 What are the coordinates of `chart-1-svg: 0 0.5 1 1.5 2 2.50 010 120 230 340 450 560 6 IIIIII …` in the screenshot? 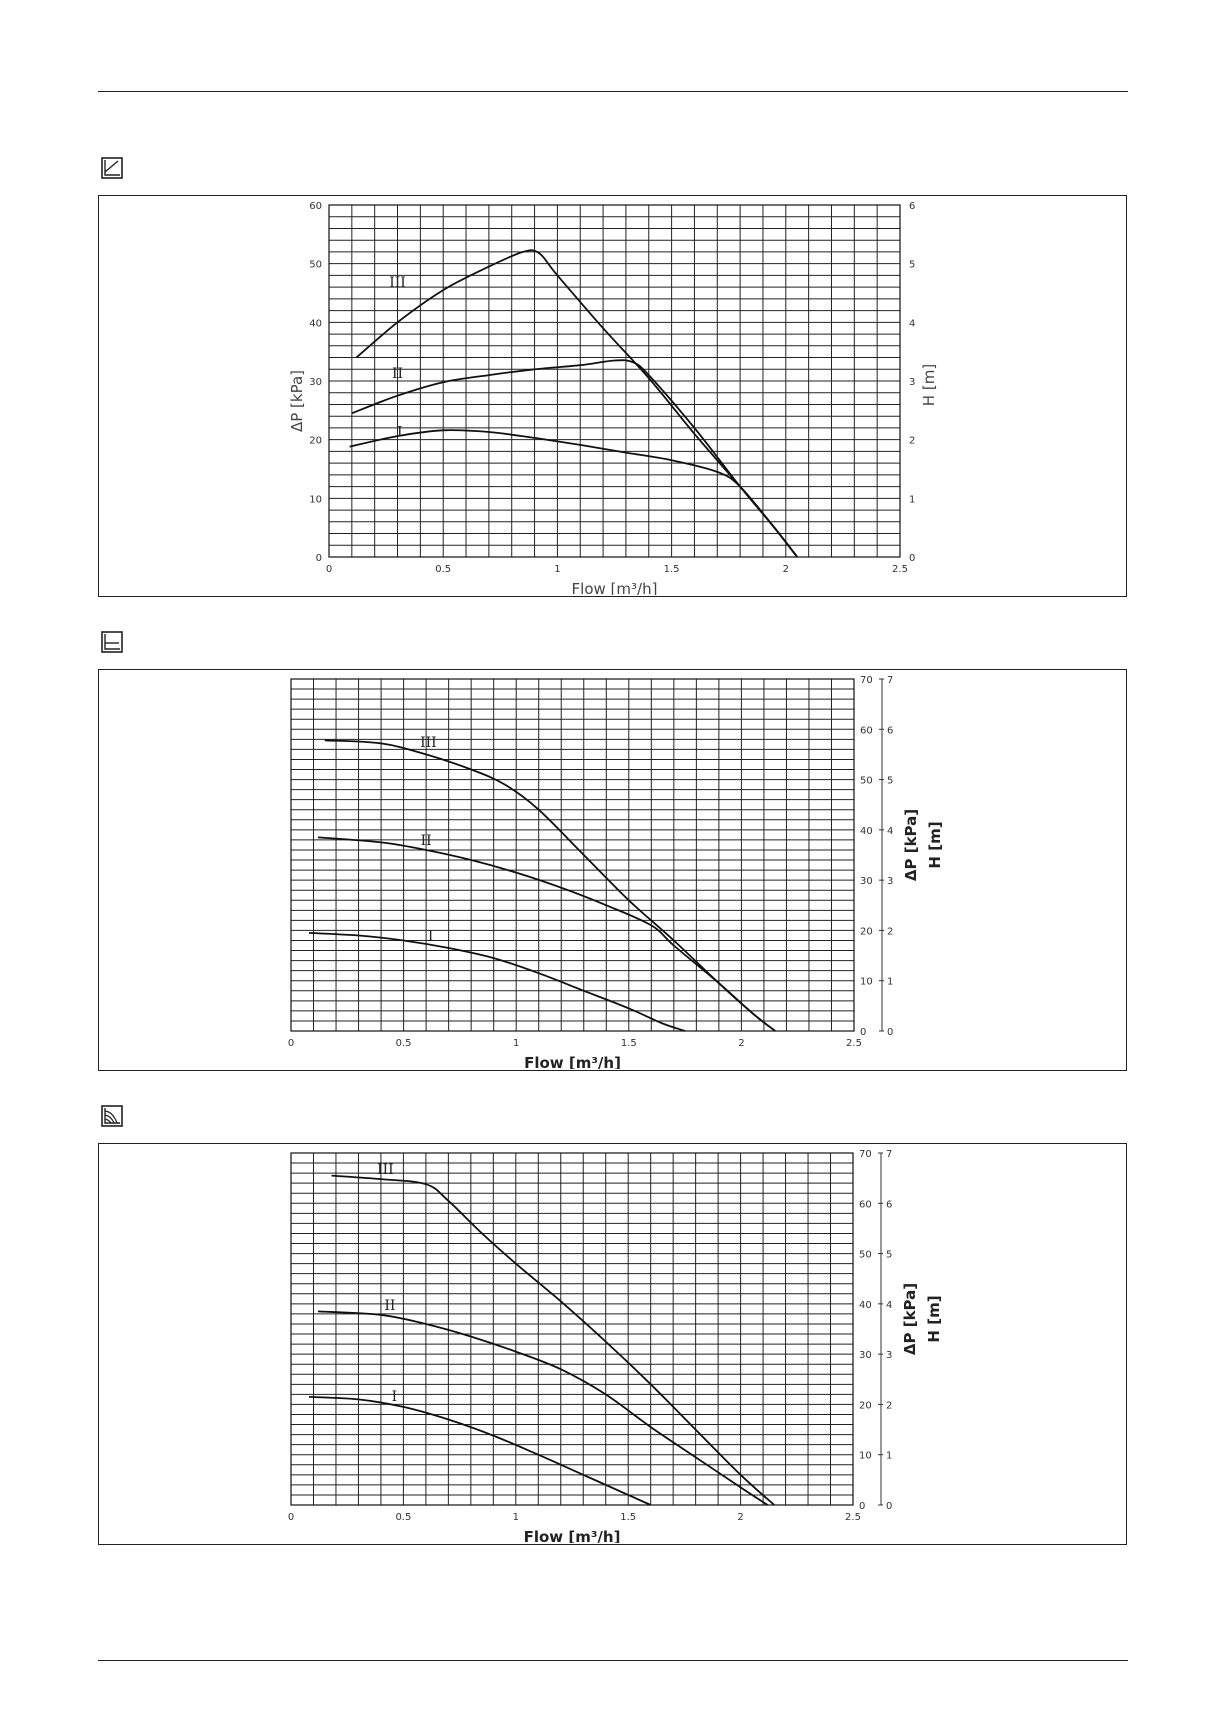 It's located at (613, 398).